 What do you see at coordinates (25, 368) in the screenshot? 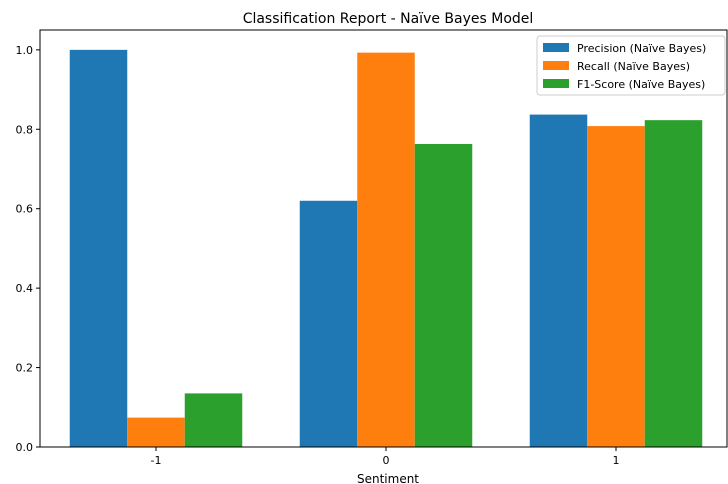
I see `y-tick-label: 0.2` at bounding box center [25, 368].